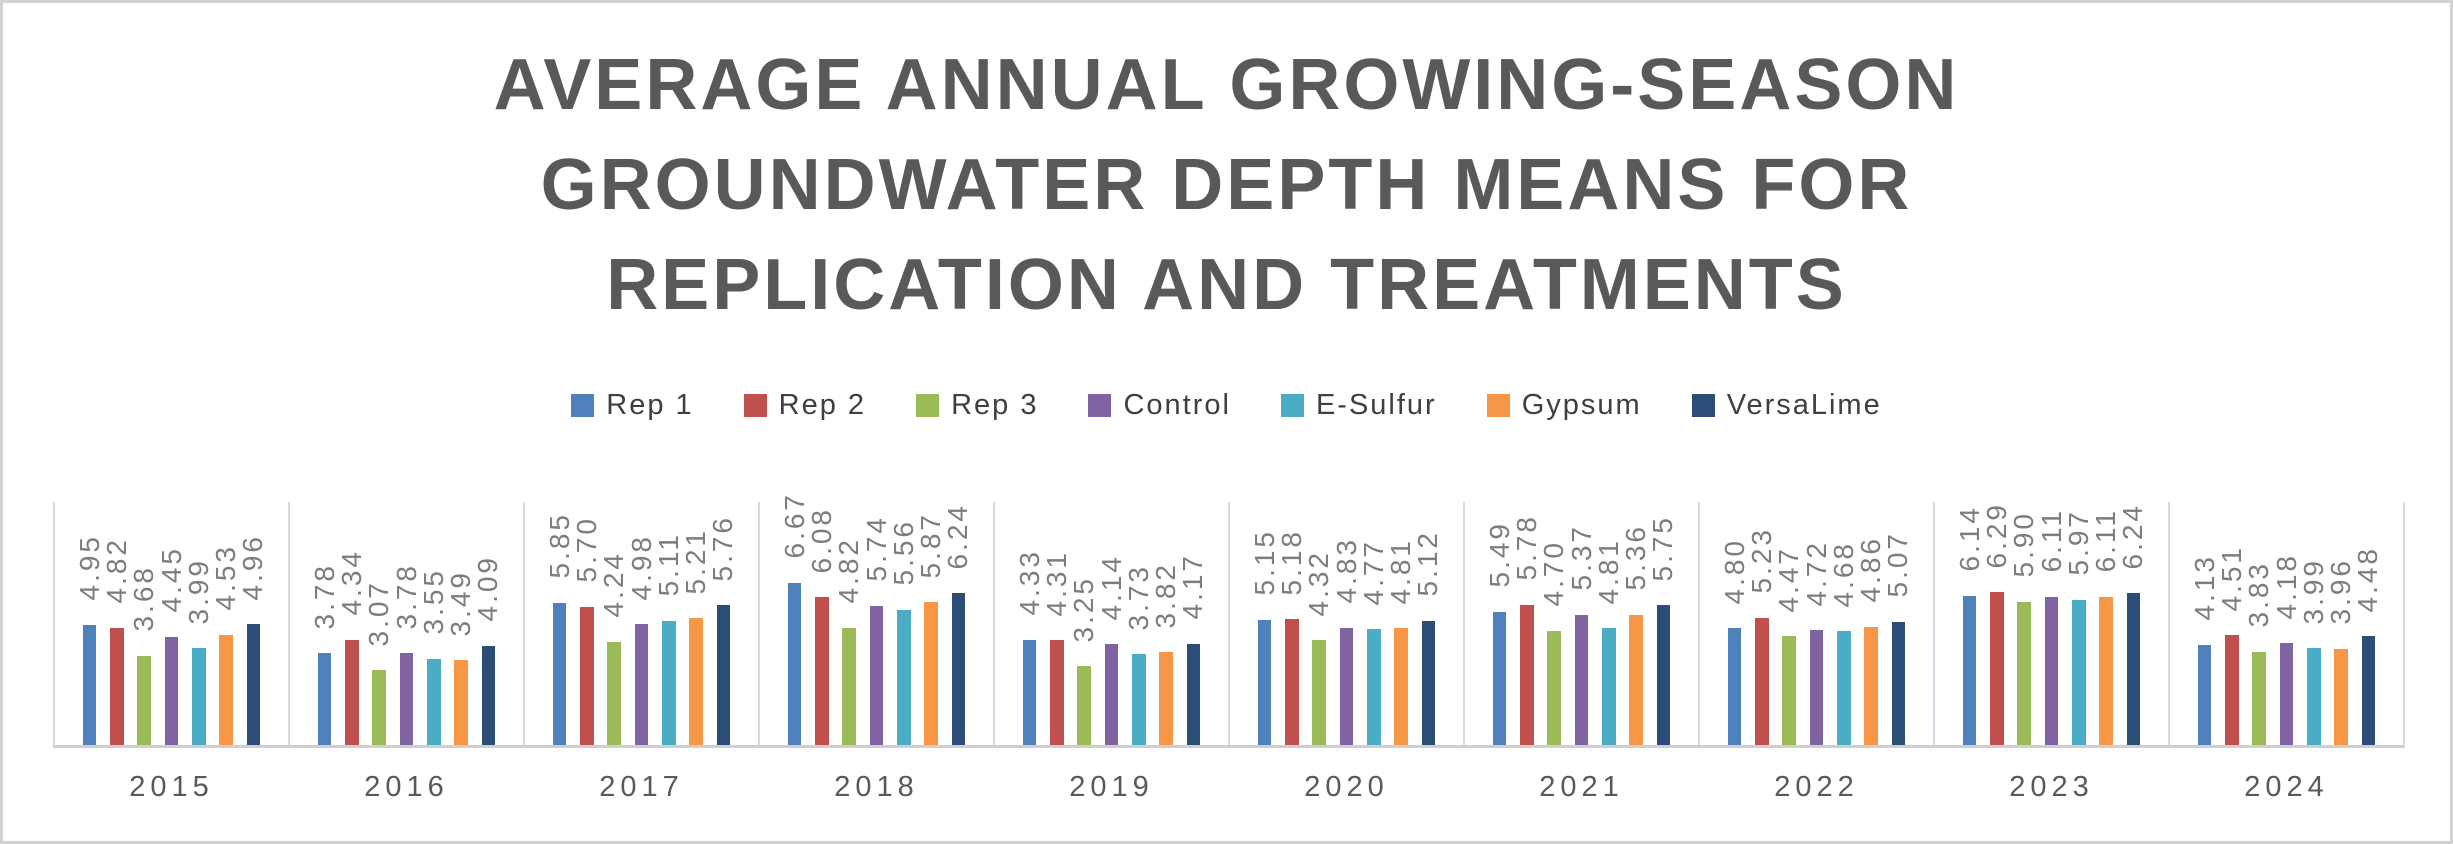  I want to click on x-axis-label: 2021, so click(1581, 787).